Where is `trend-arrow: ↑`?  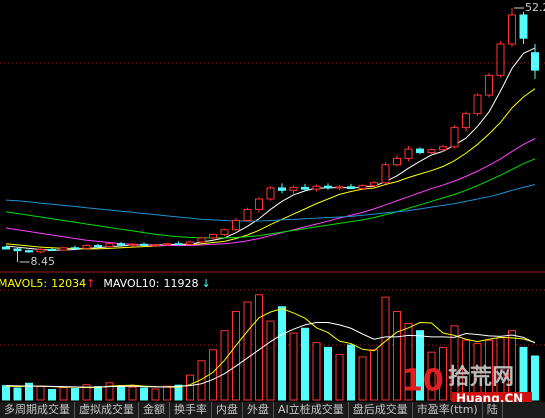
trend-arrow: ↑ is located at coordinates (90, 283).